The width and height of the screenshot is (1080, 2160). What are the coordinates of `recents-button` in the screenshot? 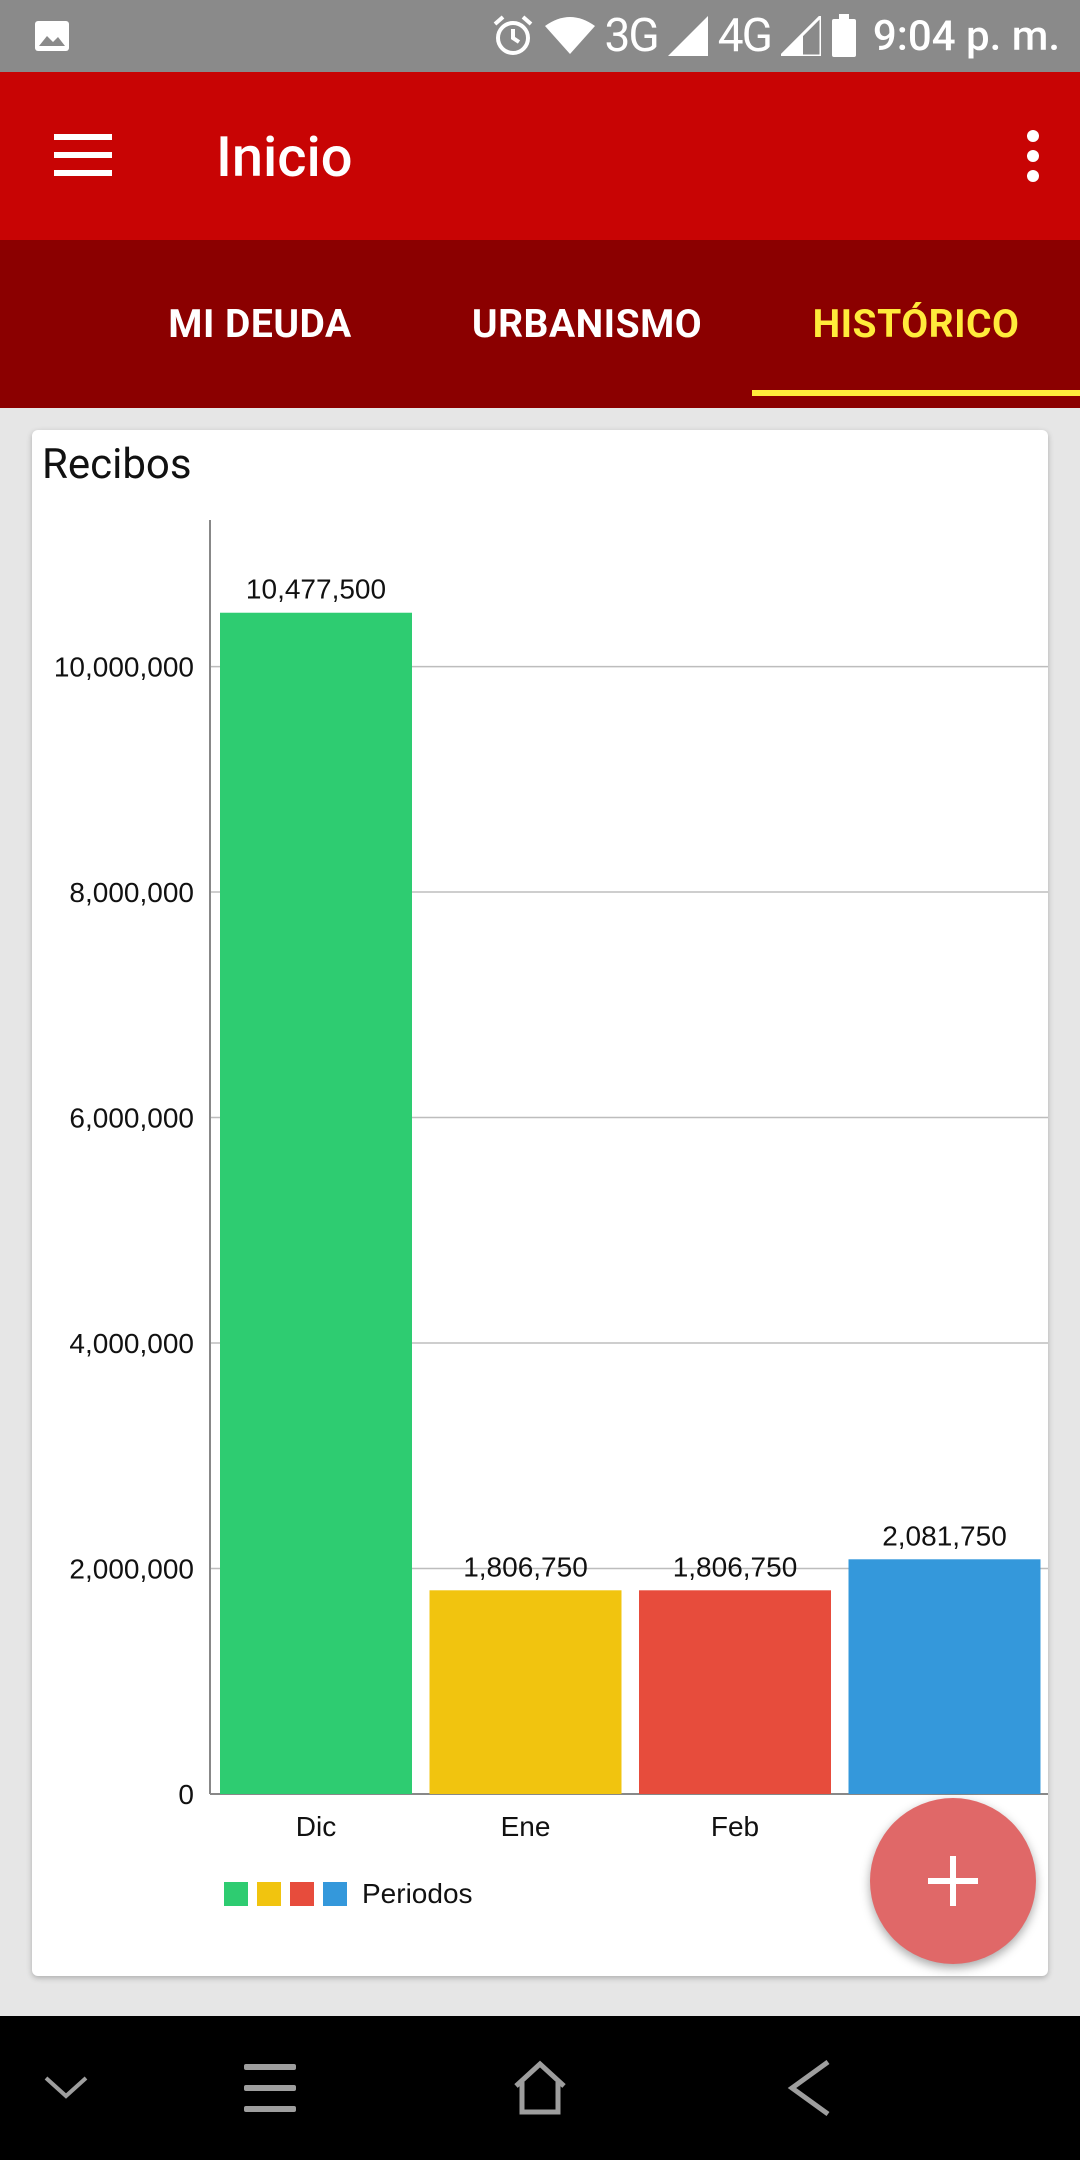 It's located at (270, 2088).